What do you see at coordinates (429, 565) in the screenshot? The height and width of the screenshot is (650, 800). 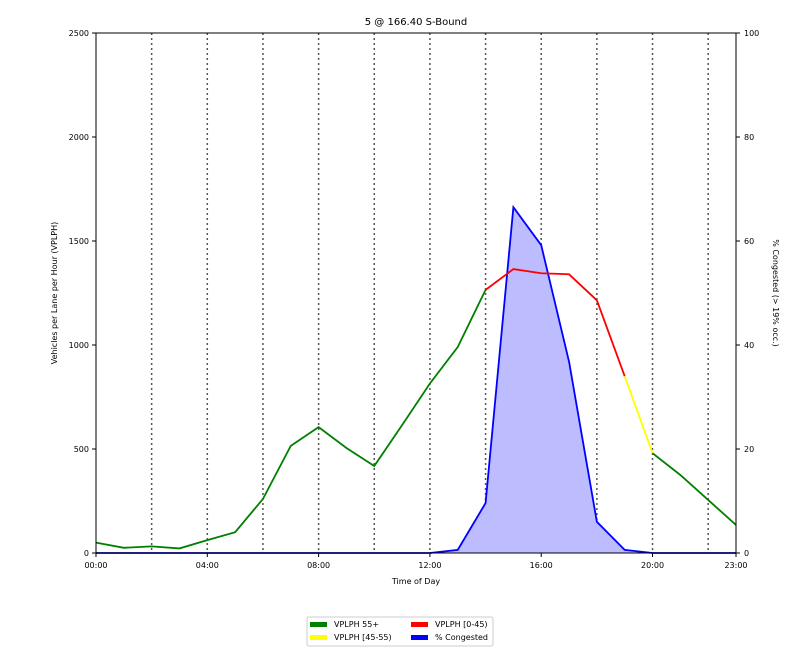 I see `x-tick-label: 12:00` at bounding box center [429, 565].